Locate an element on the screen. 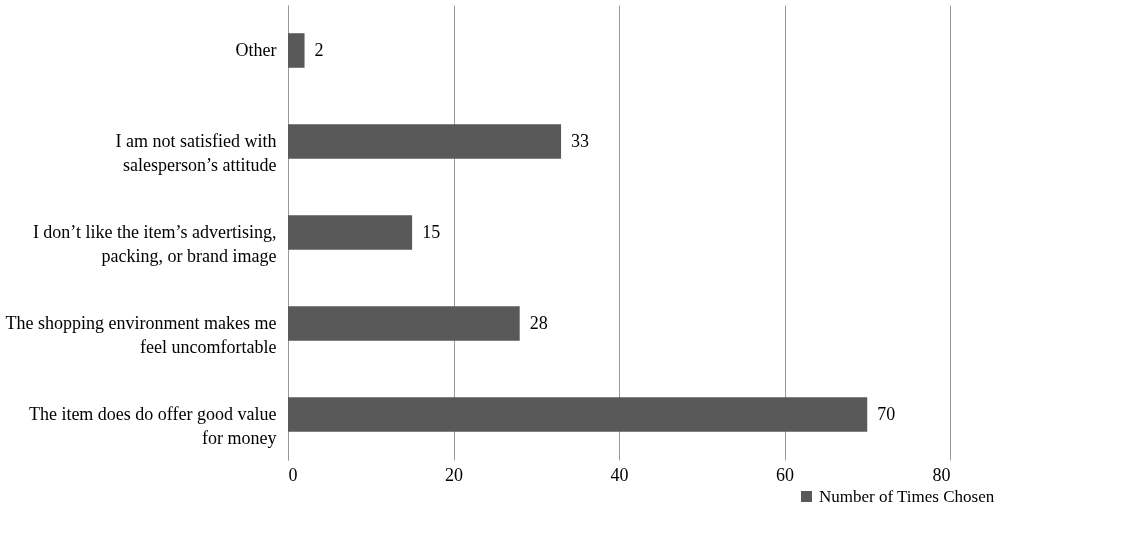 The height and width of the screenshot is (548, 1122). data-label: 15 is located at coordinates (431, 231).